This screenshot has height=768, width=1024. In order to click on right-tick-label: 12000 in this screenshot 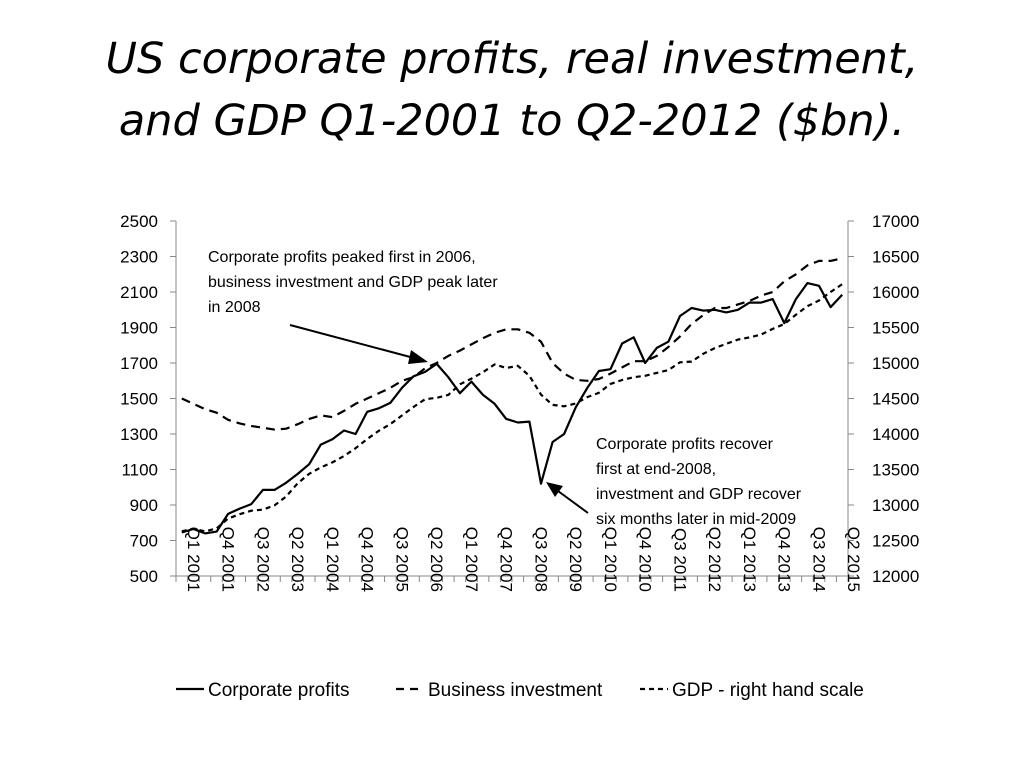, I will do `click(895, 576)`.